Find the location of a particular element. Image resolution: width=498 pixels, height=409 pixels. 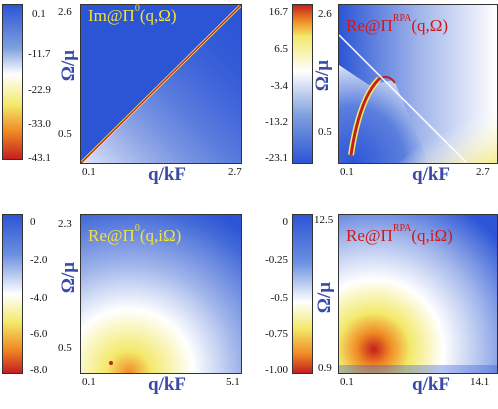

cb-tr-tick-2: -3.4 is located at coordinates (279, 86).